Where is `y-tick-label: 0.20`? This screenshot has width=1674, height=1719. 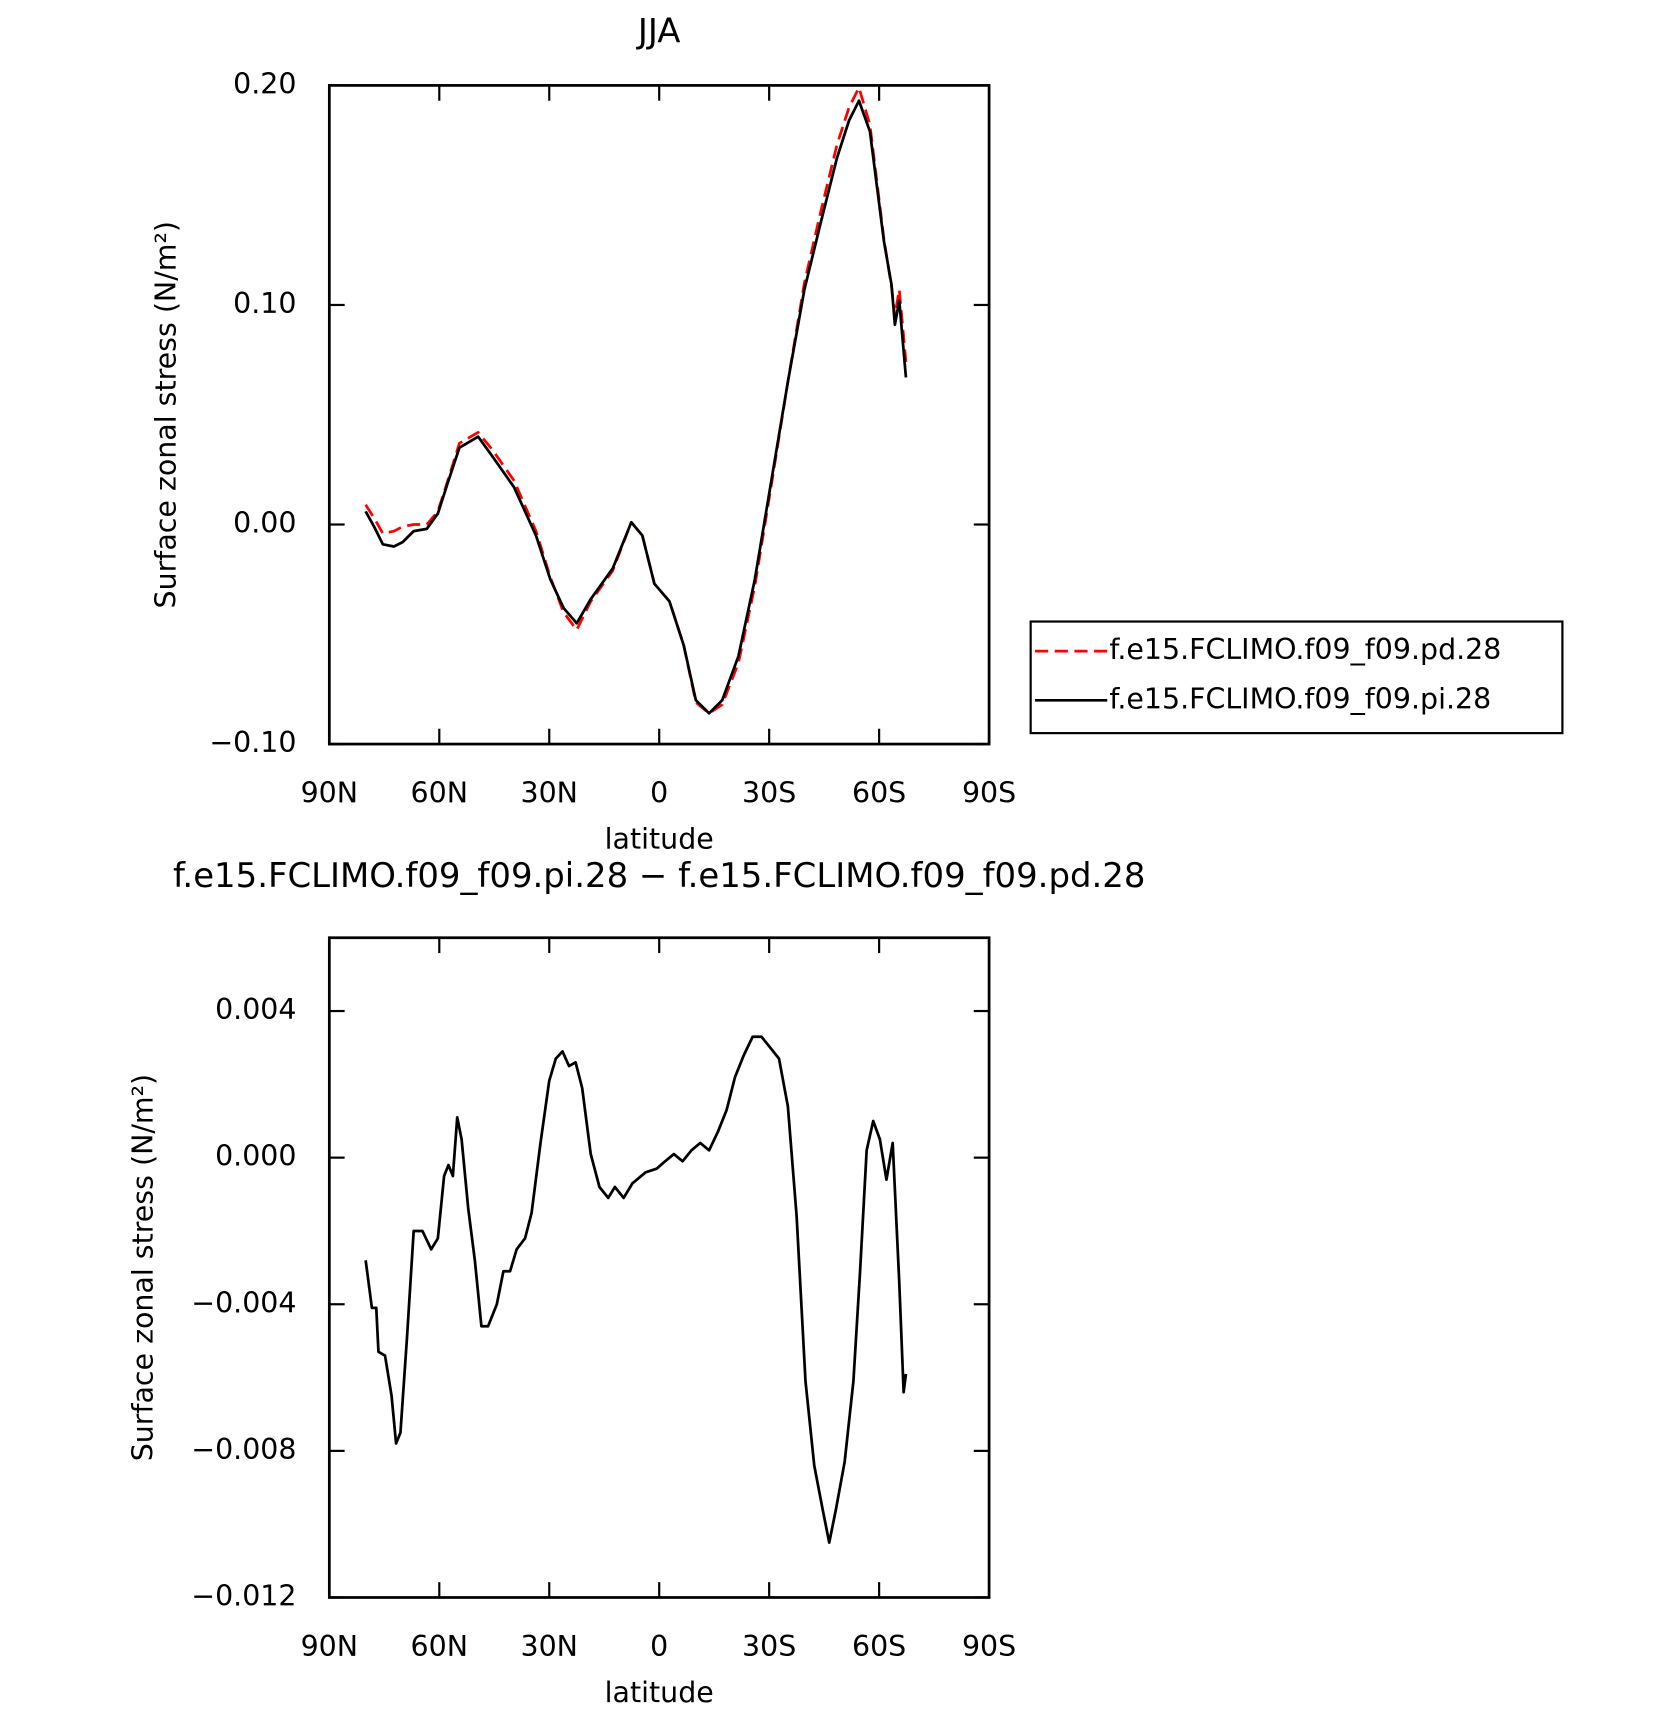
y-tick-label: 0.20 is located at coordinates (264, 83).